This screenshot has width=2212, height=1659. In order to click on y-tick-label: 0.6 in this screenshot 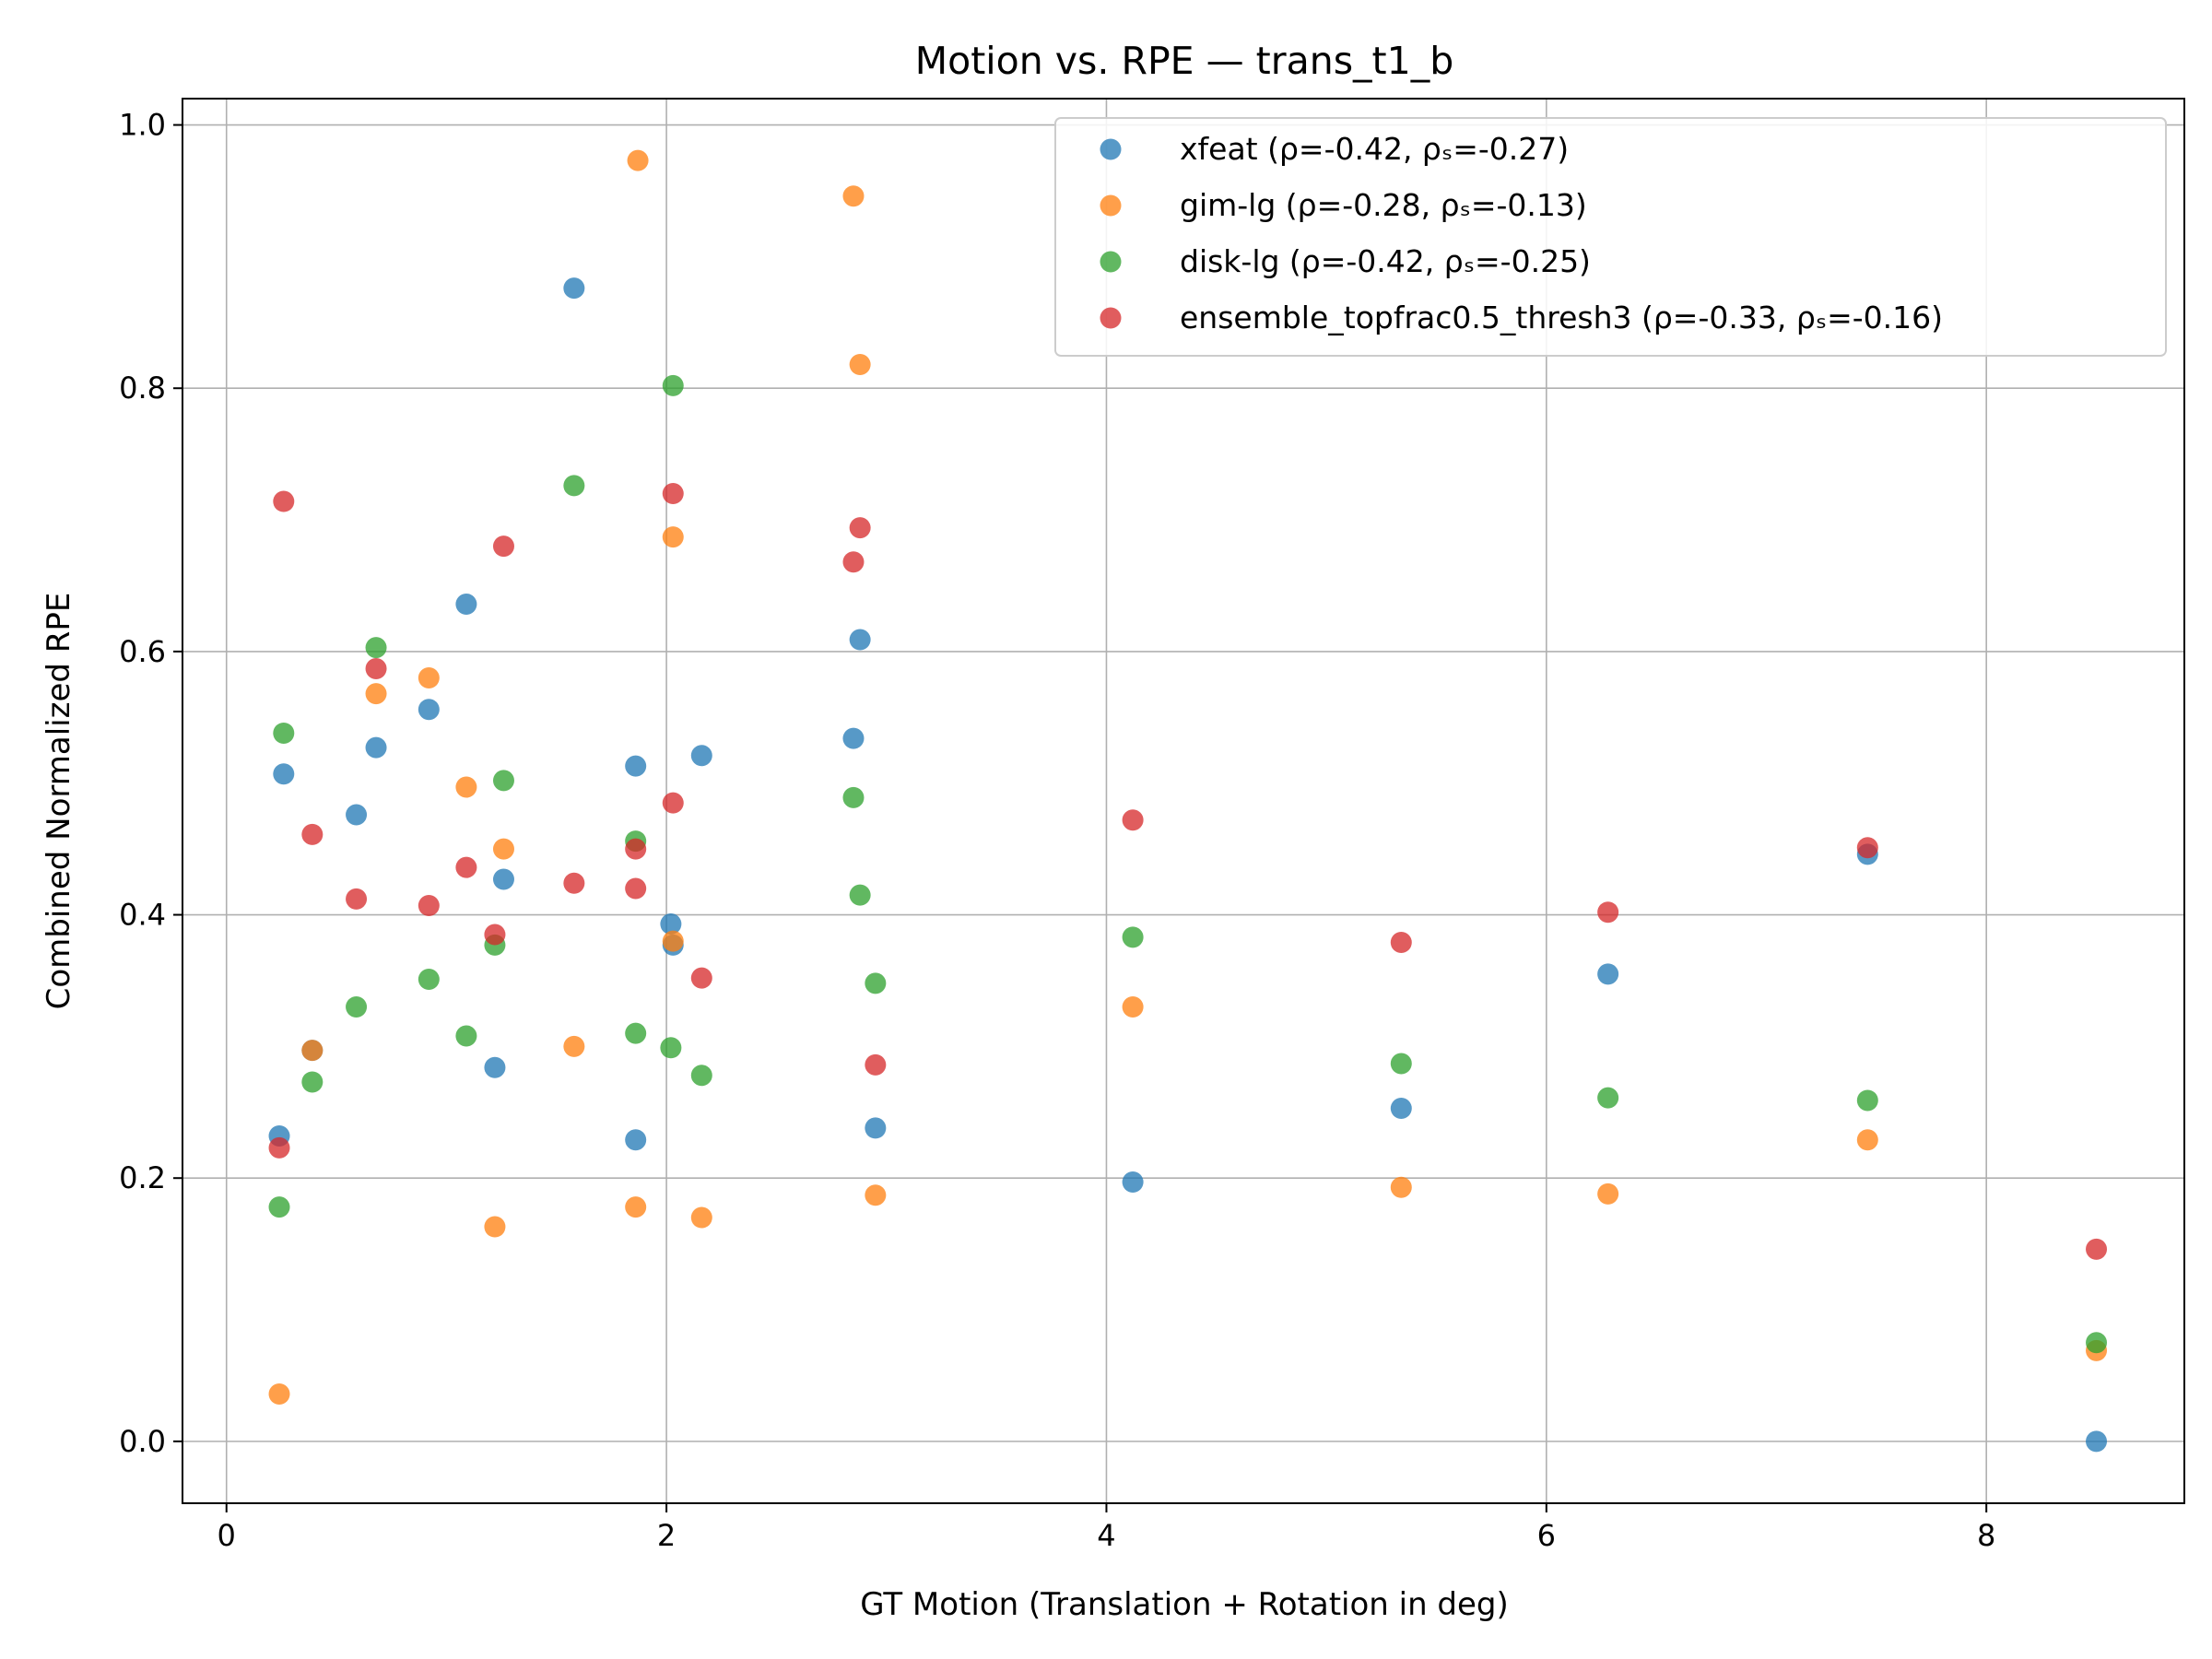, I will do `click(142, 651)`.